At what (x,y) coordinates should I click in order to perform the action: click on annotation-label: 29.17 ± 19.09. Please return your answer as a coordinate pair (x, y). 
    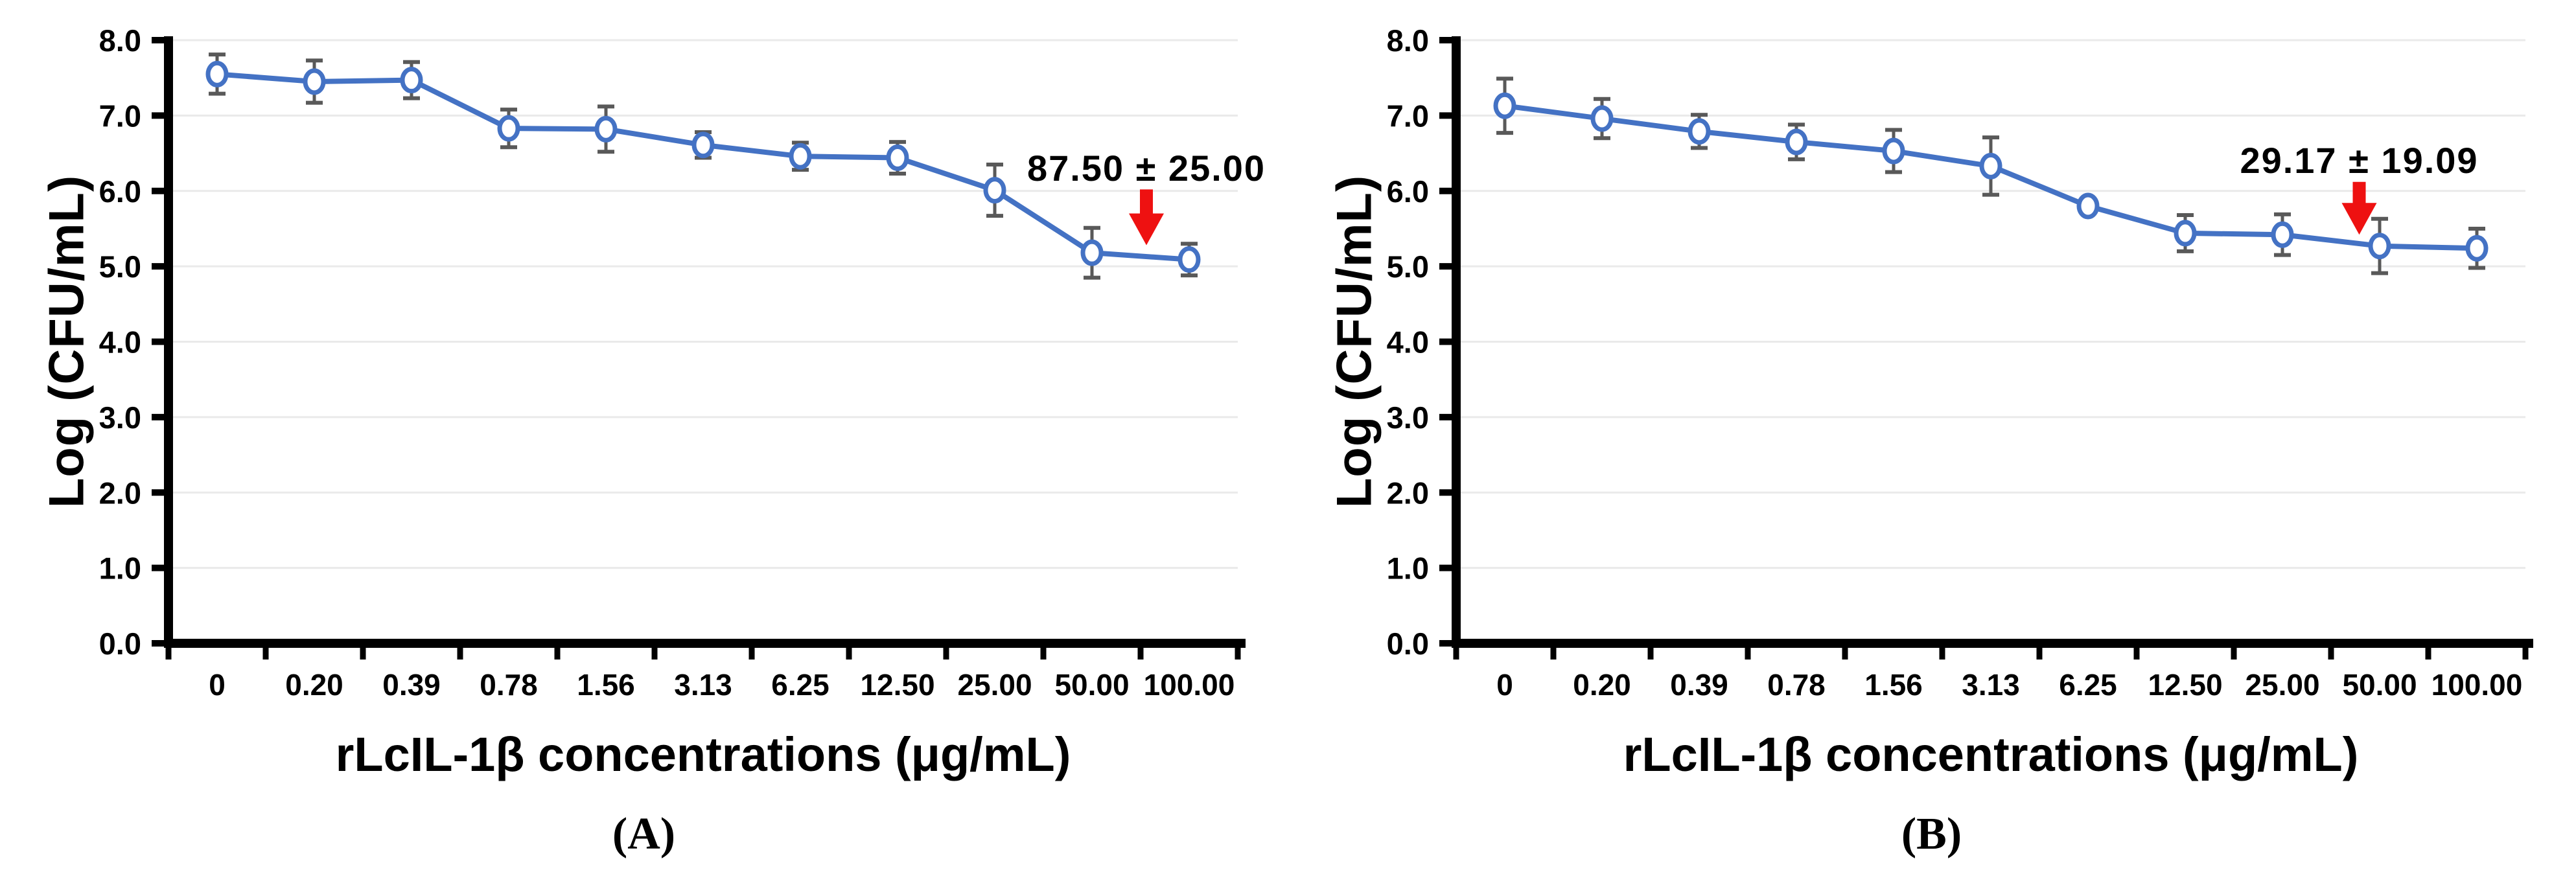
    Looking at the image, I should click on (2359, 160).